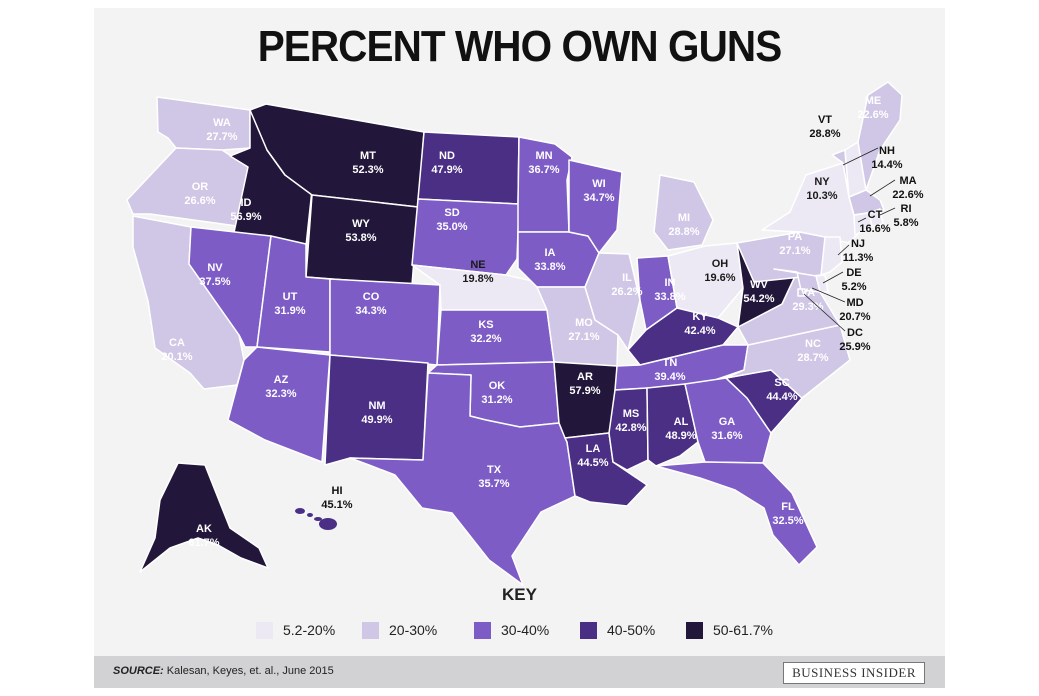  Describe the element at coordinates (543, 170) in the screenshot. I see `state-value-label: 36.7%` at that location.